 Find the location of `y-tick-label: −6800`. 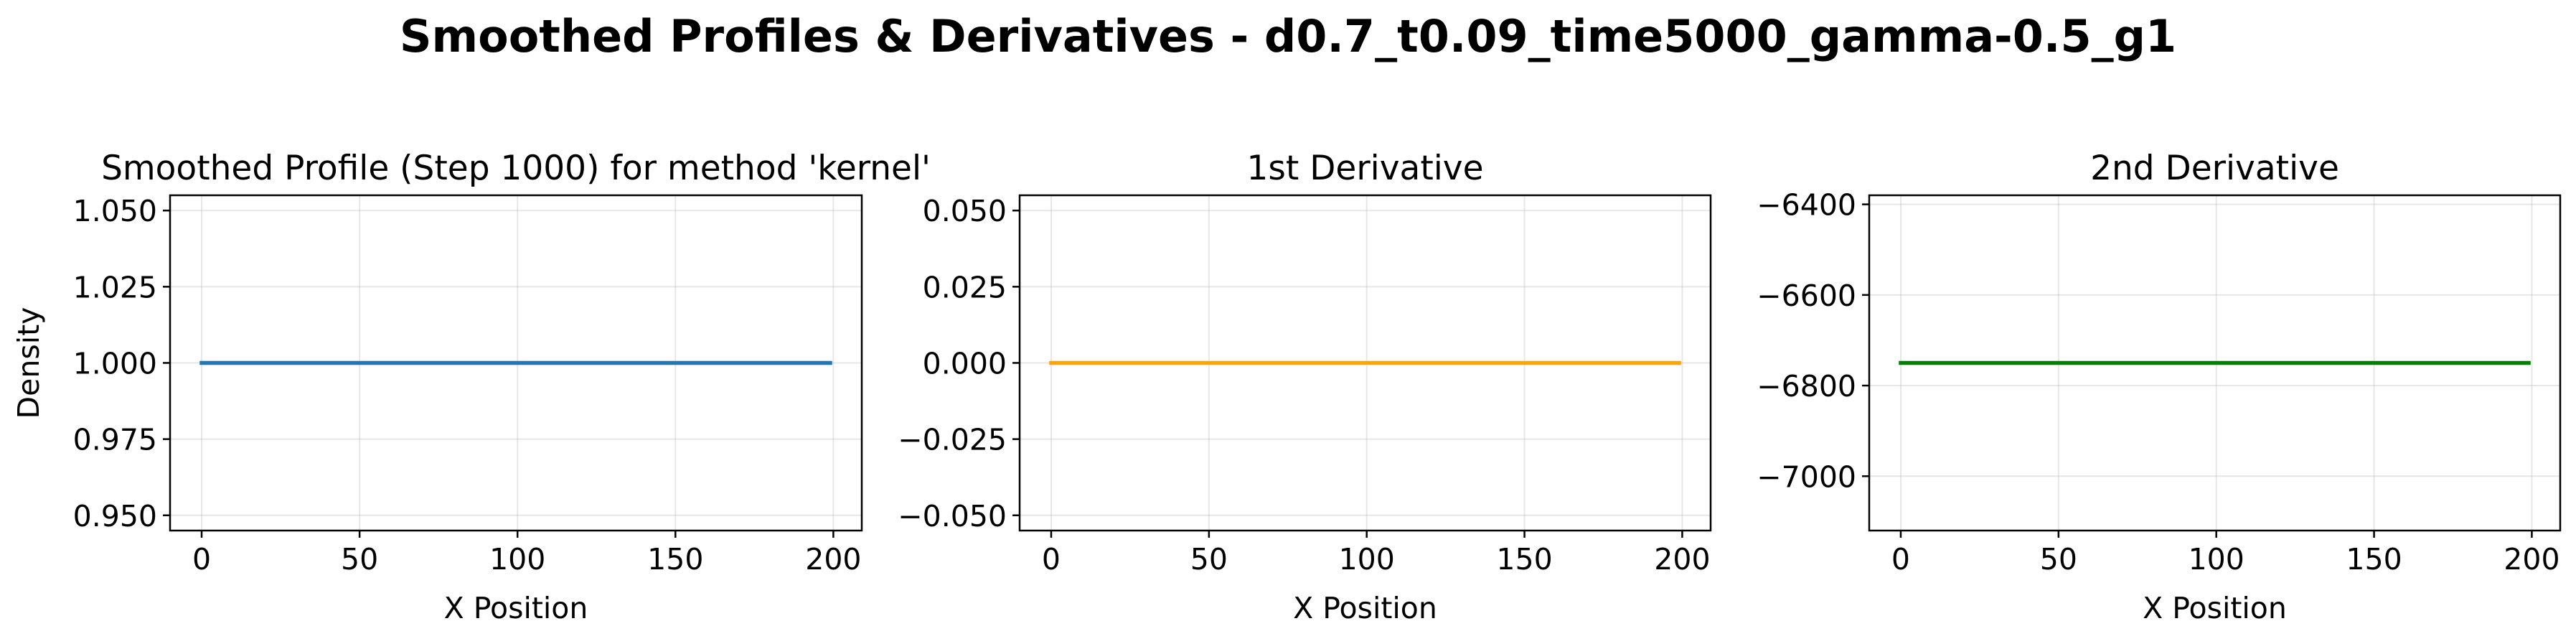

y-tick-label: −6800 is located at coordinates (1806, 386).